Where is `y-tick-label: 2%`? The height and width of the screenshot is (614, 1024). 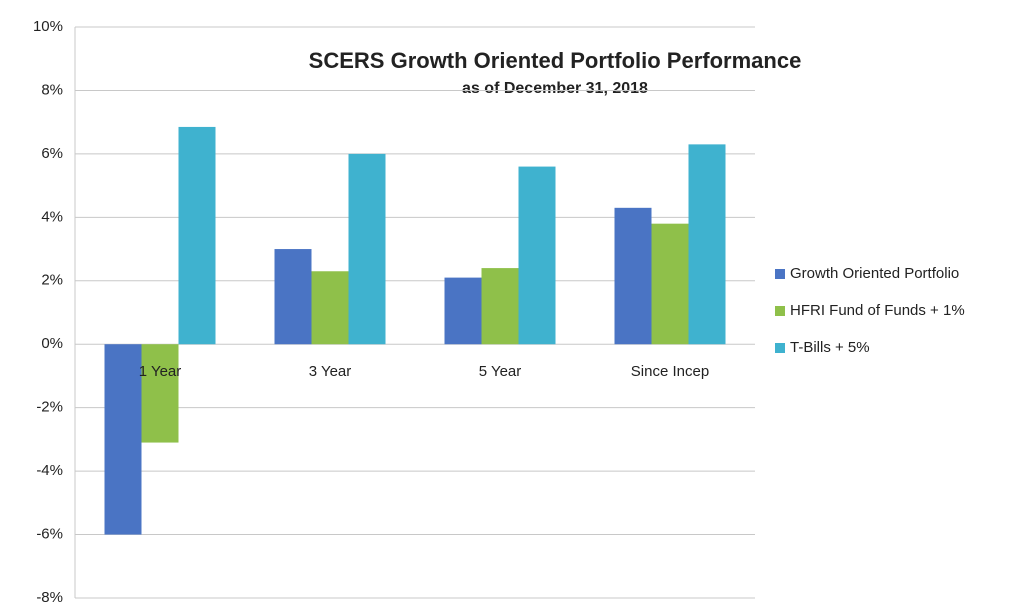
y-tick-label: 2% is located at coordinates (52, 280).